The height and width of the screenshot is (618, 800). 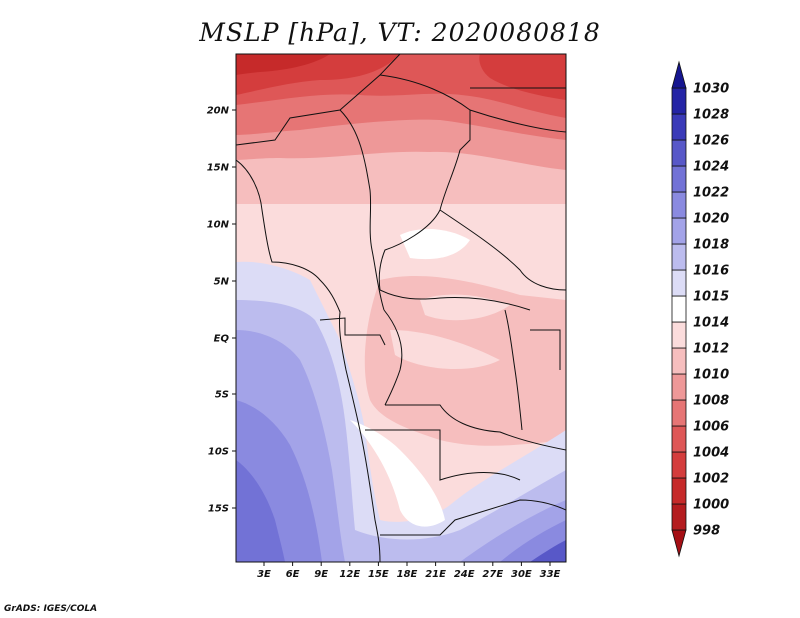 I want to click on colorbar-label: 1024, so click(x=711, y=167).